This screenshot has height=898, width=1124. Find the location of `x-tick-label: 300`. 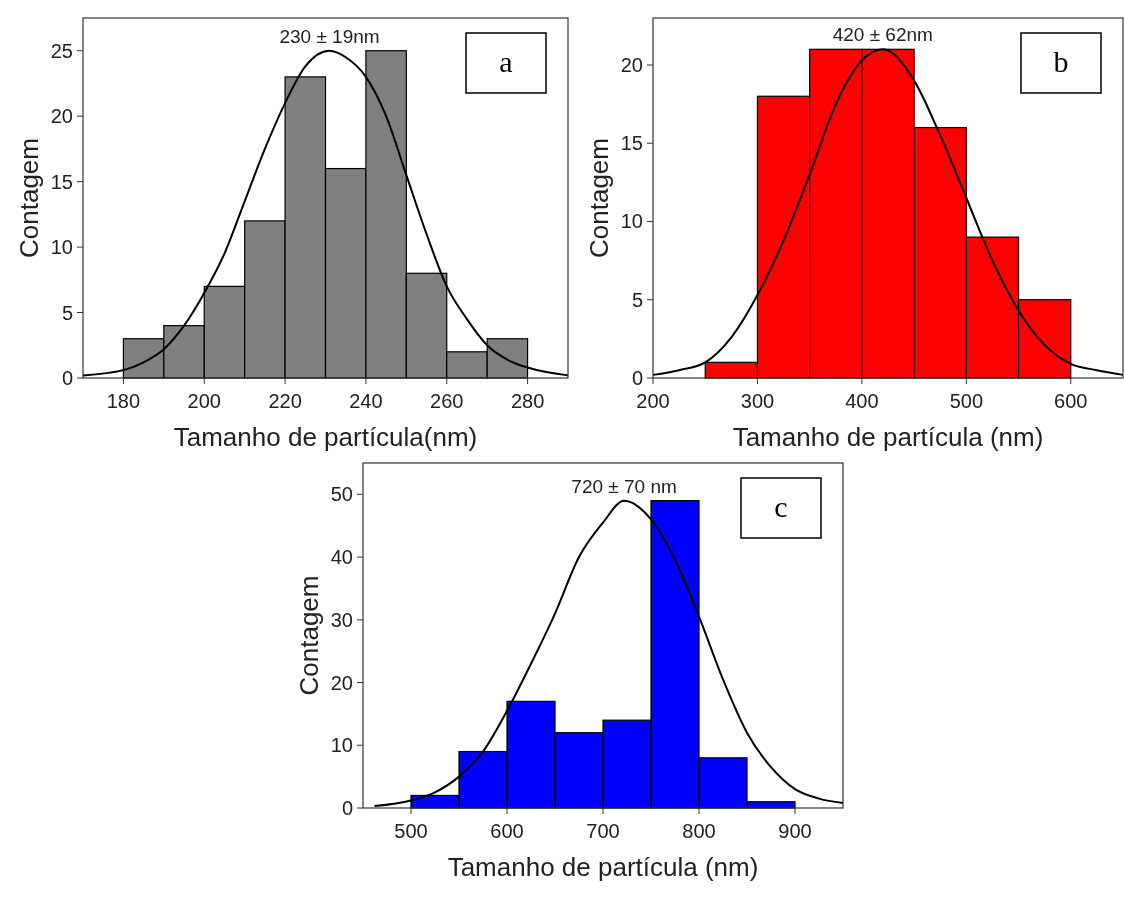

x-tick-label: 300 is located at coordinates (757, 401).